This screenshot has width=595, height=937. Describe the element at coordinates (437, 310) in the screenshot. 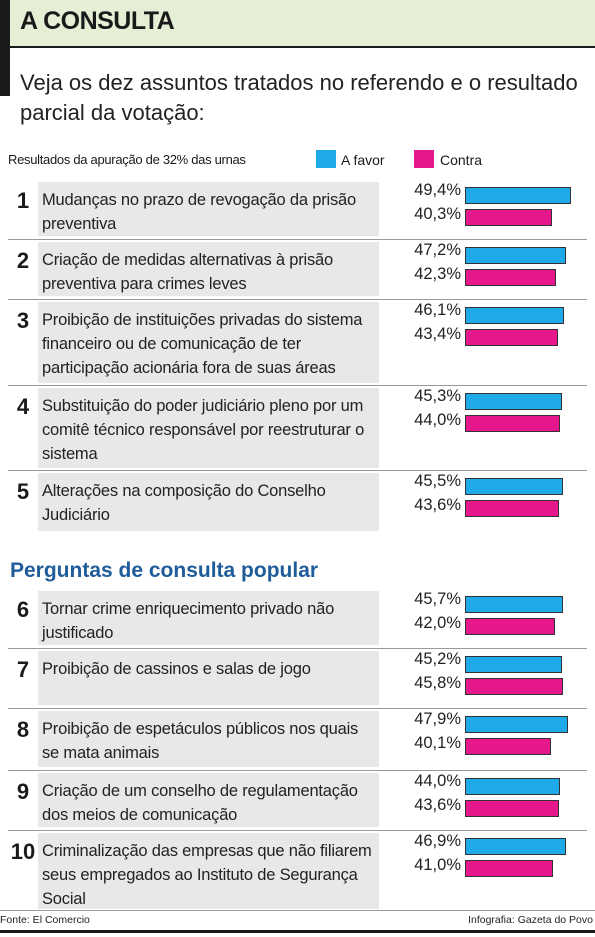

I see `favor-value-label: 46,1%` at that location.